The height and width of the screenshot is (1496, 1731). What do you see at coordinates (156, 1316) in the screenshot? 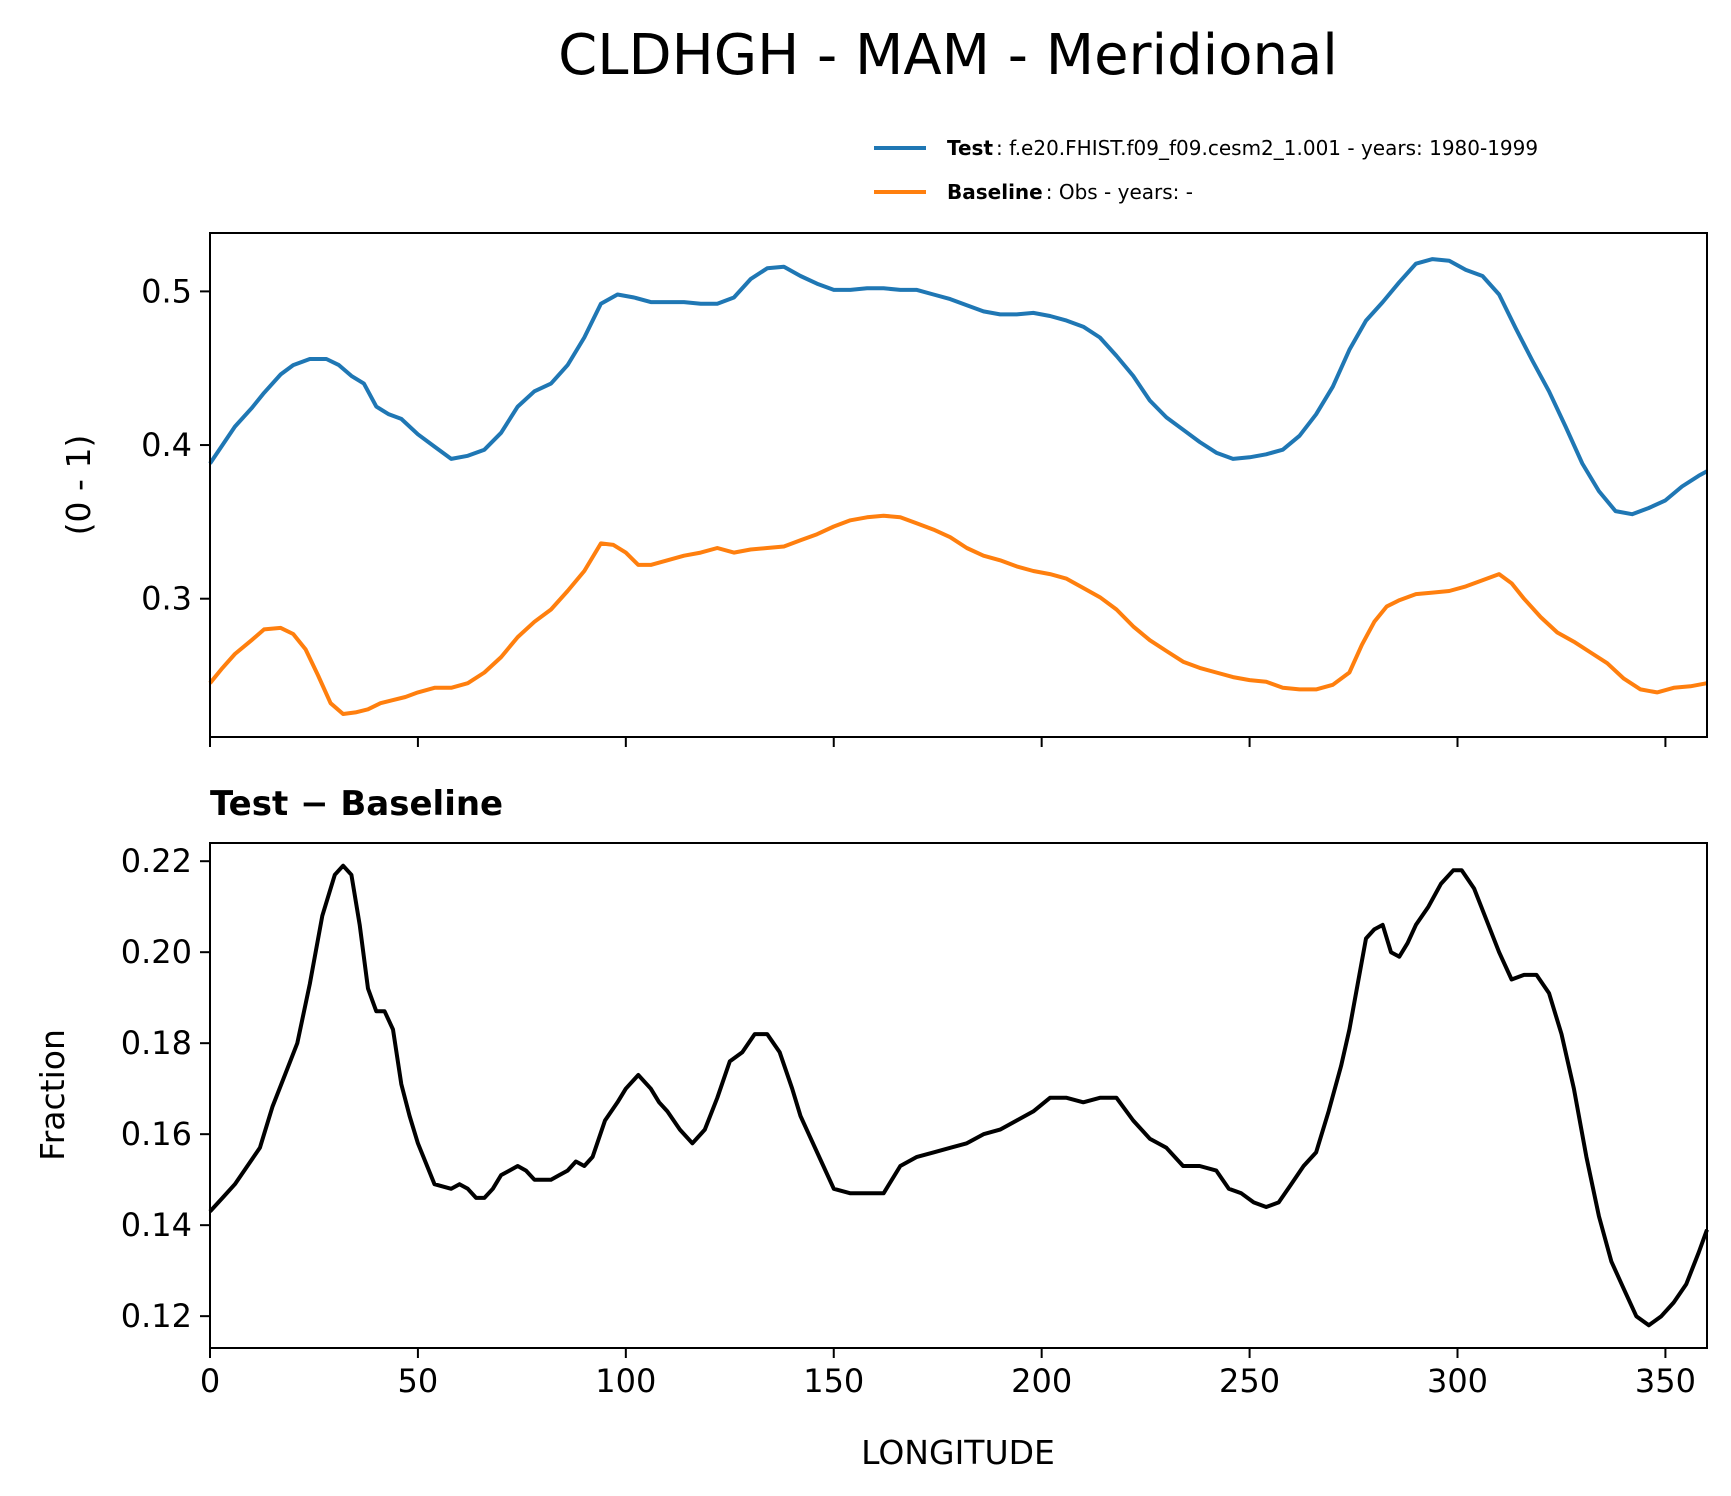
I see `bottom-y-tick-label: 0.12` at bounding box center [156, 1316].